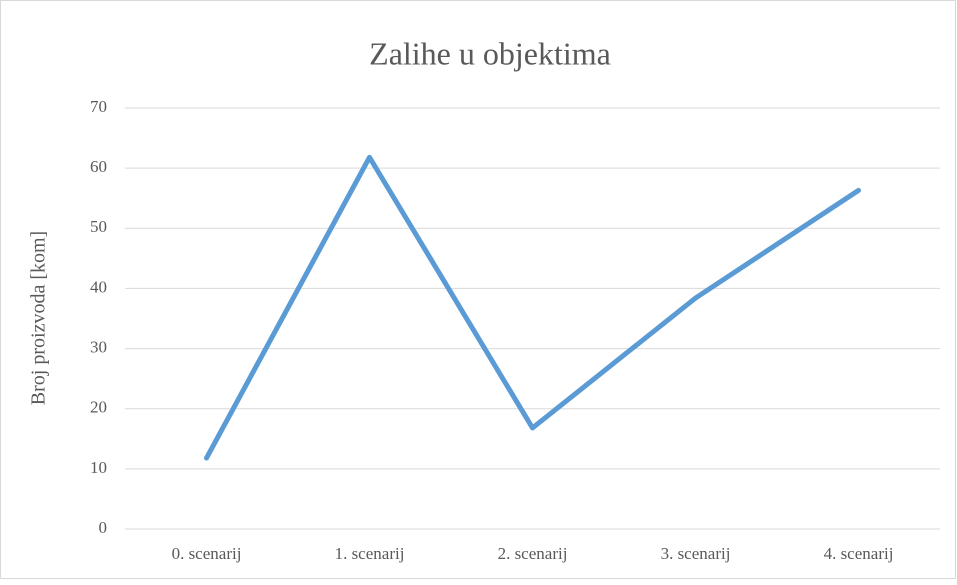 This screenshot has width=957, height=585. Describe the element at coordinates (98, 286) in the screenshot. I see `y-tick-label: 40` at that location.